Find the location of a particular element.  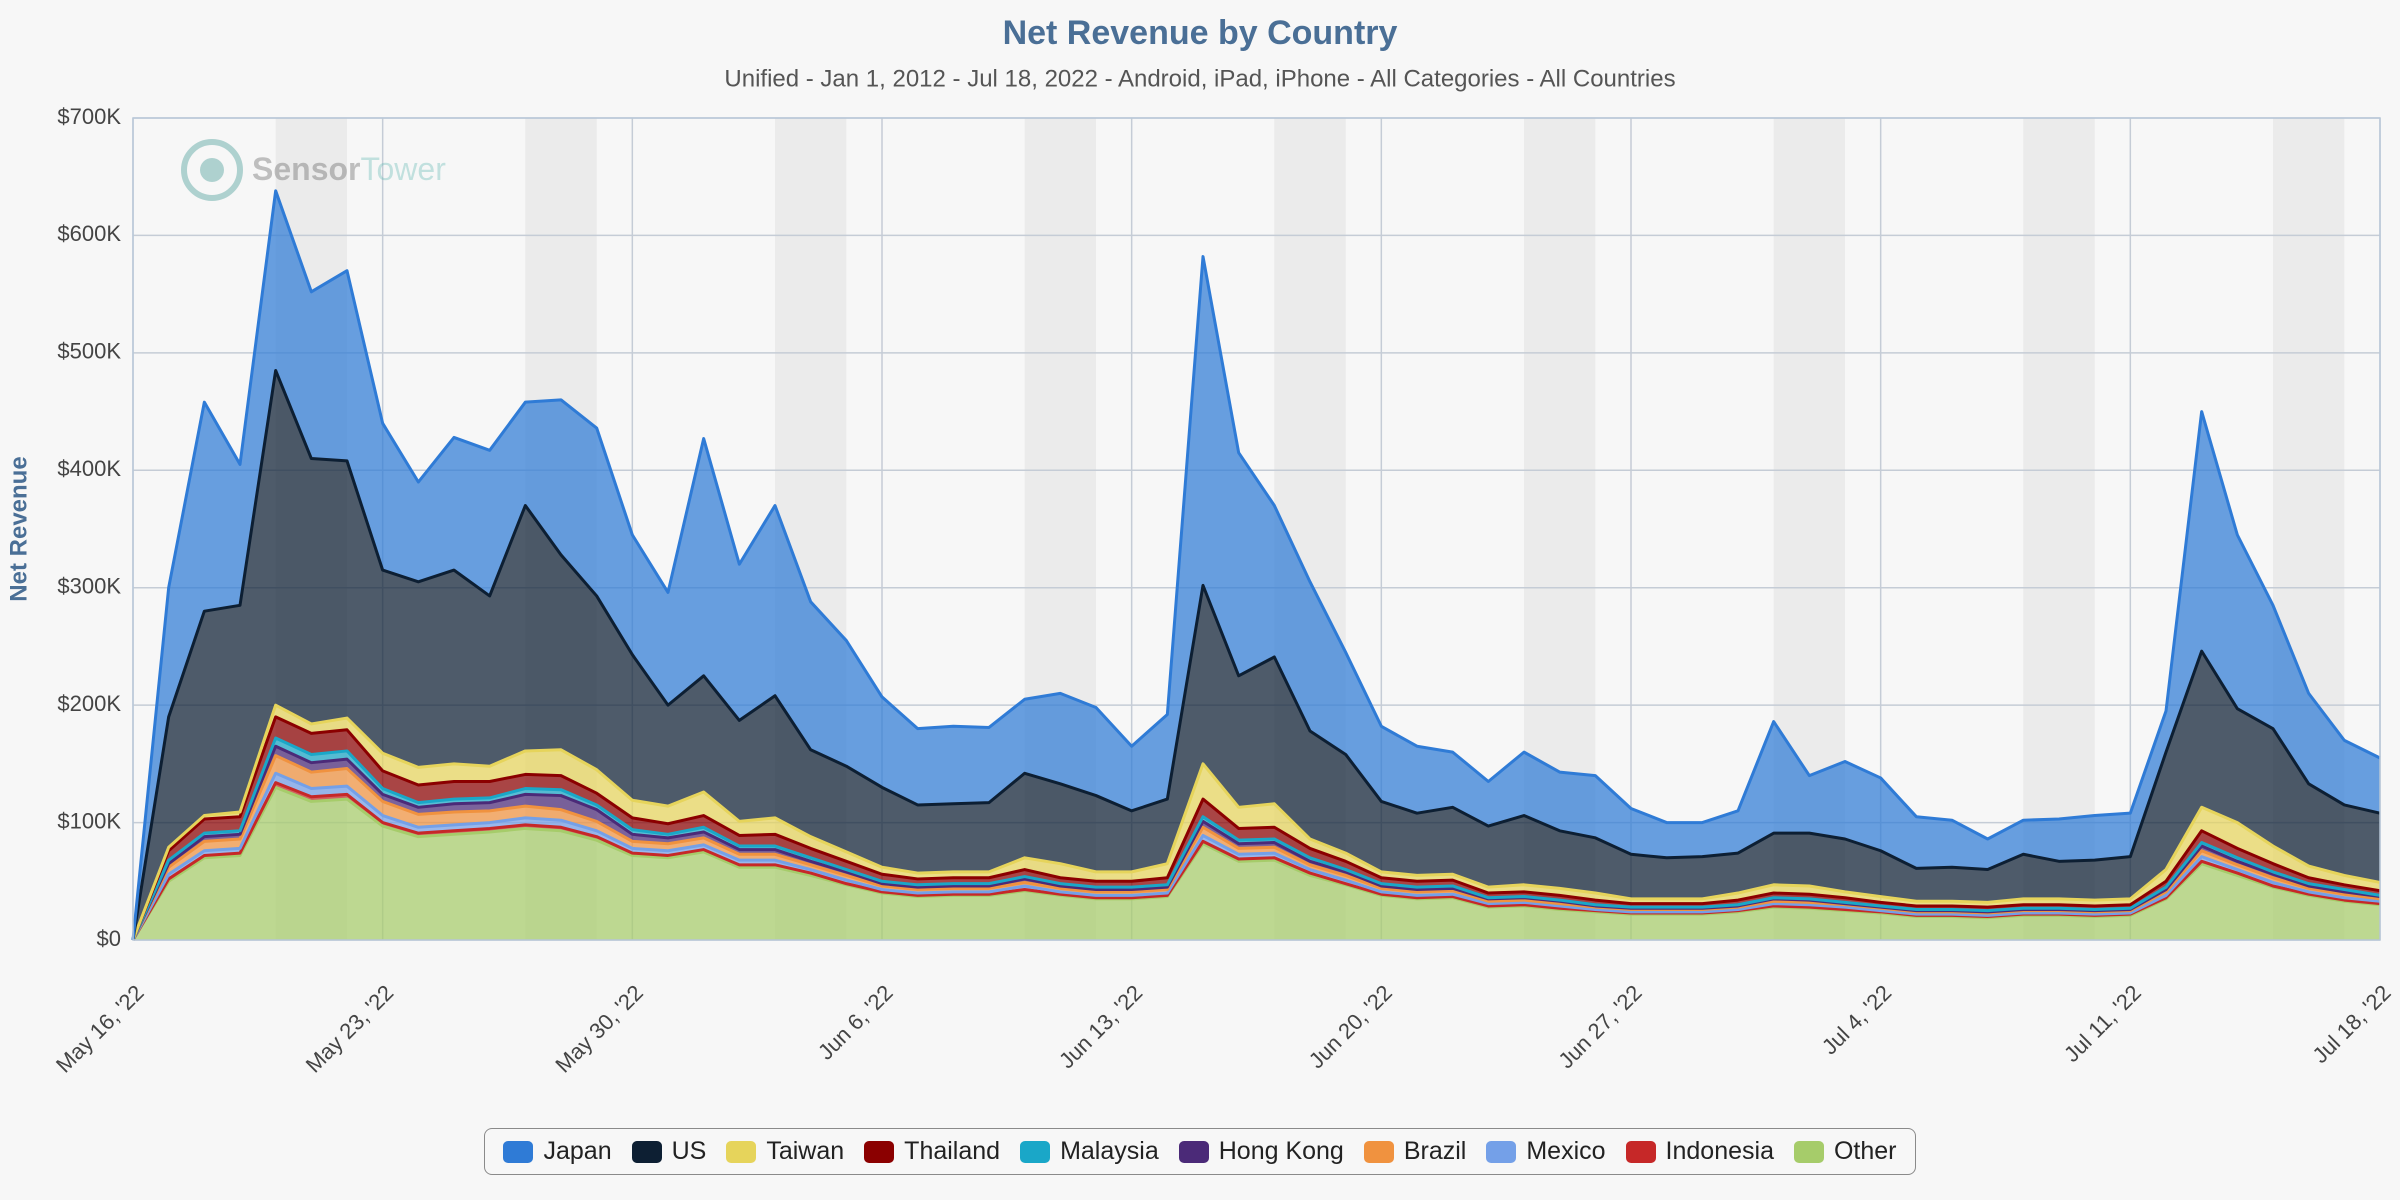

legend-item: Mexico is located at coordinates (1546, 1151).